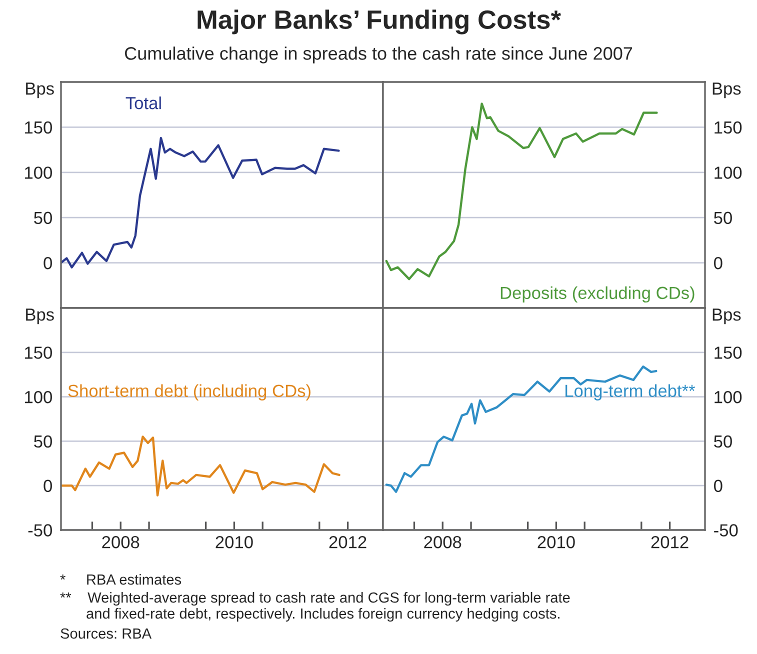 The image size is (757, 654). I want to click on text: Deposits (excluding CDs), so click(597, 294).